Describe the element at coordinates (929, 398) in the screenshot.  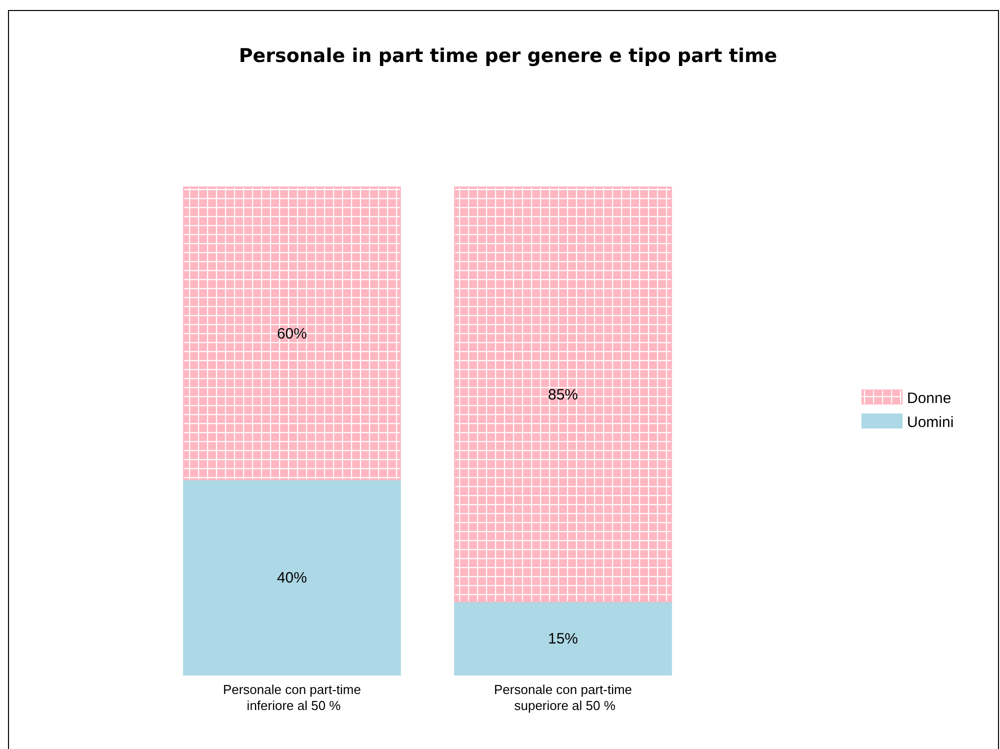
I see `legend-label: Donne` at that location.